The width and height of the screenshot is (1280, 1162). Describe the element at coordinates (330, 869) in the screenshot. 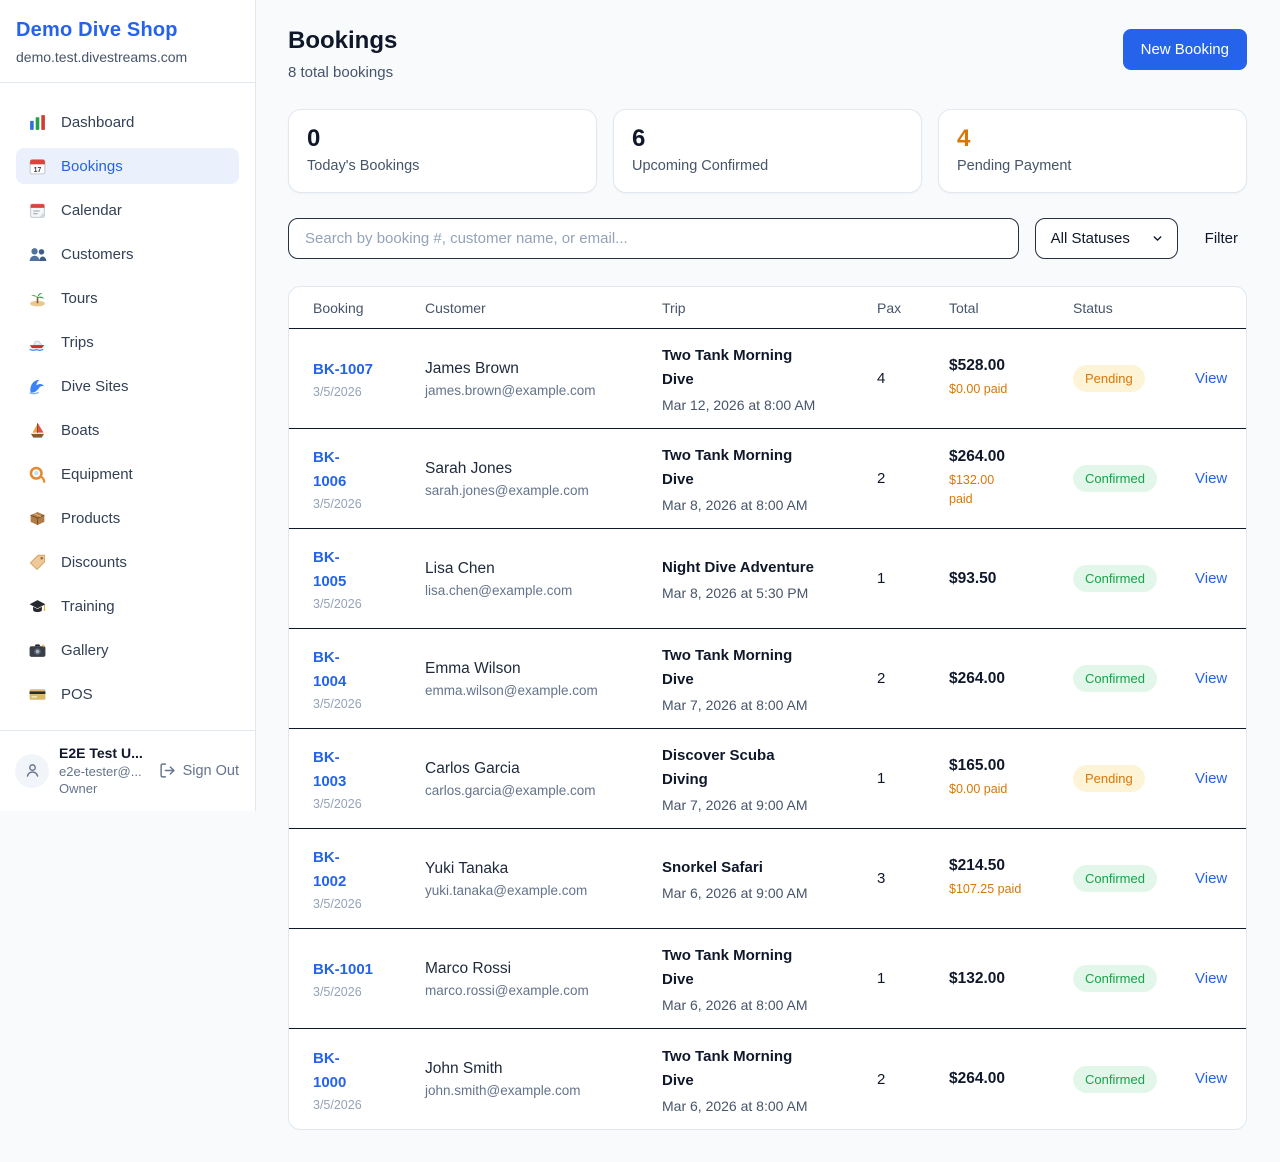

I see `booking-id-link: BK- 1002` at that location.